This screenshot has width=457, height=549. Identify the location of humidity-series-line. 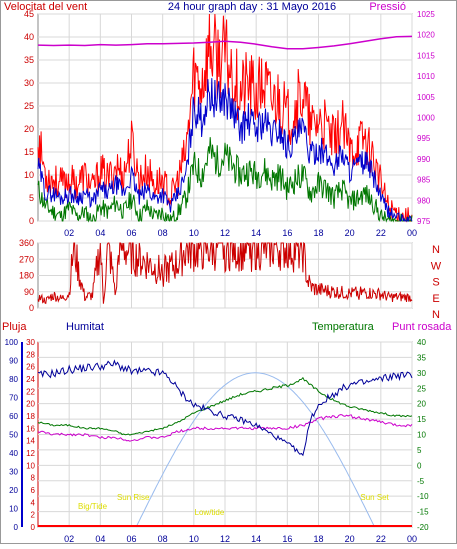
(225, 408).